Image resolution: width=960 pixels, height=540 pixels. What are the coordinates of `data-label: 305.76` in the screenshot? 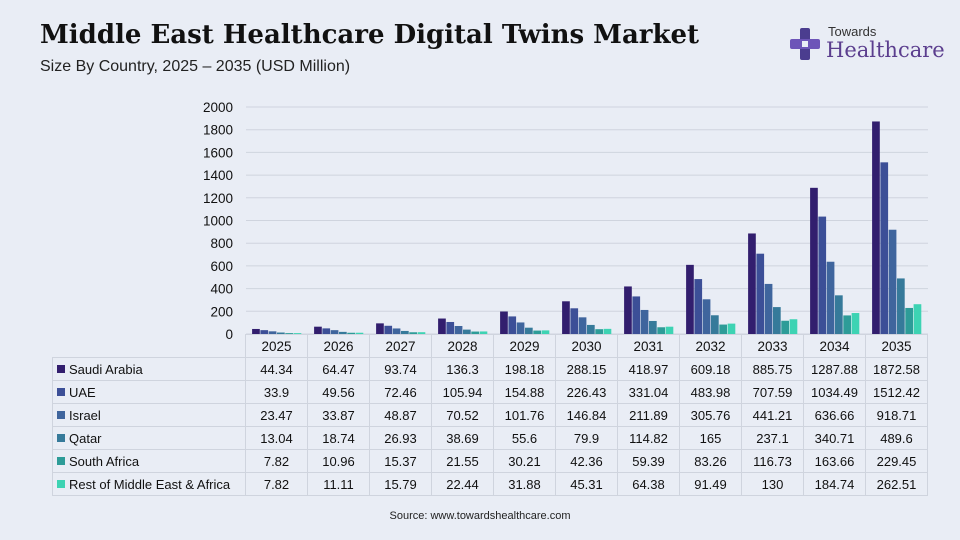 It's located at (710, 415).